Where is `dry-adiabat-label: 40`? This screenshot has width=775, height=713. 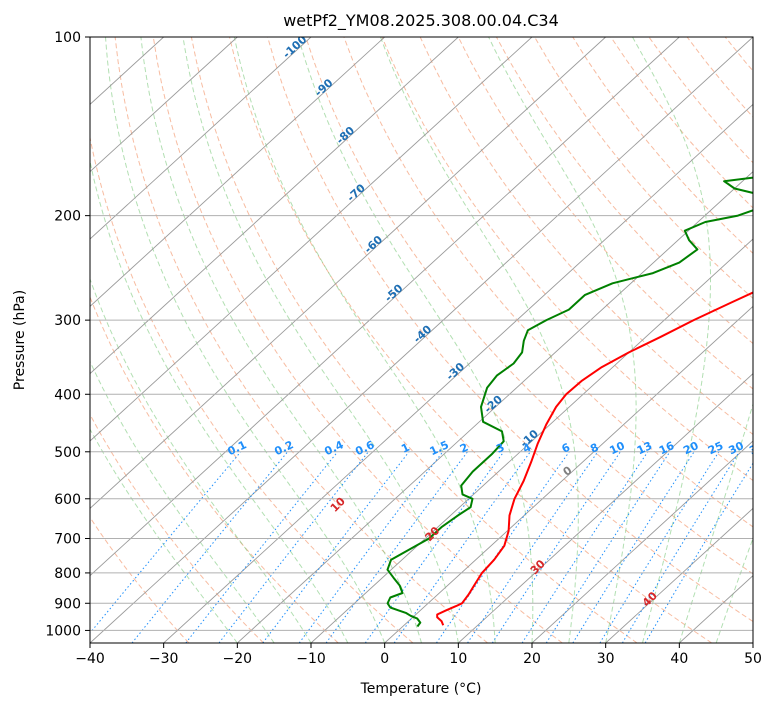 dry-adiabat-label: 40 is located at coordinates (650, 599).